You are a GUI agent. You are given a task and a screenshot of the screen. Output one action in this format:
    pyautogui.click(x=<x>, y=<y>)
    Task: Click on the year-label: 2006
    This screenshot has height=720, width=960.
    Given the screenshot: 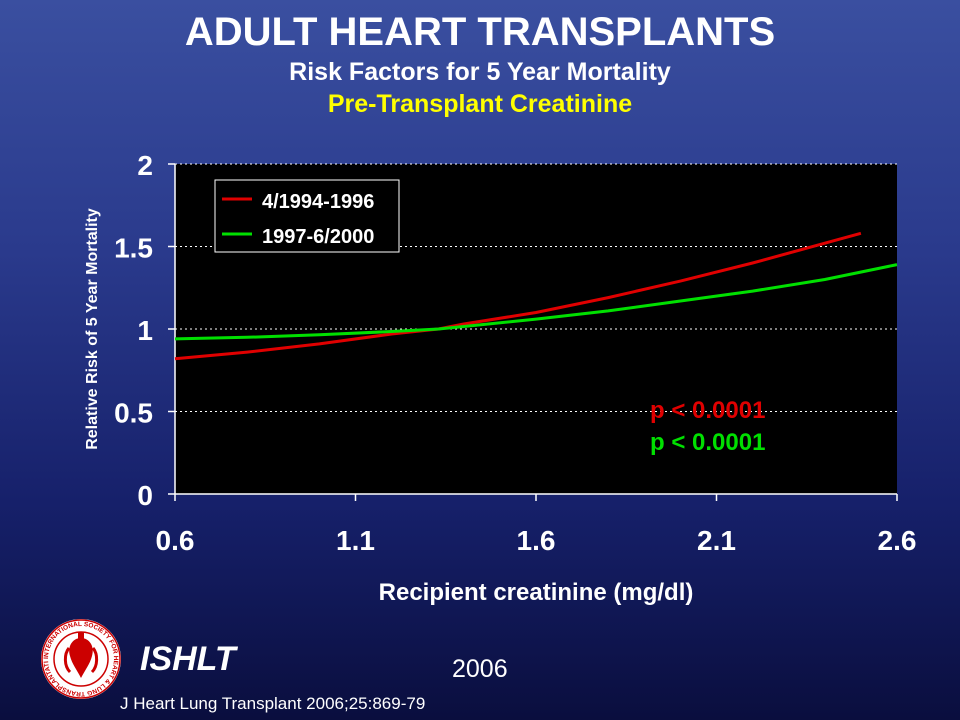 What is the action you would take?
    pyautogui.click(x=480, y=669)
    